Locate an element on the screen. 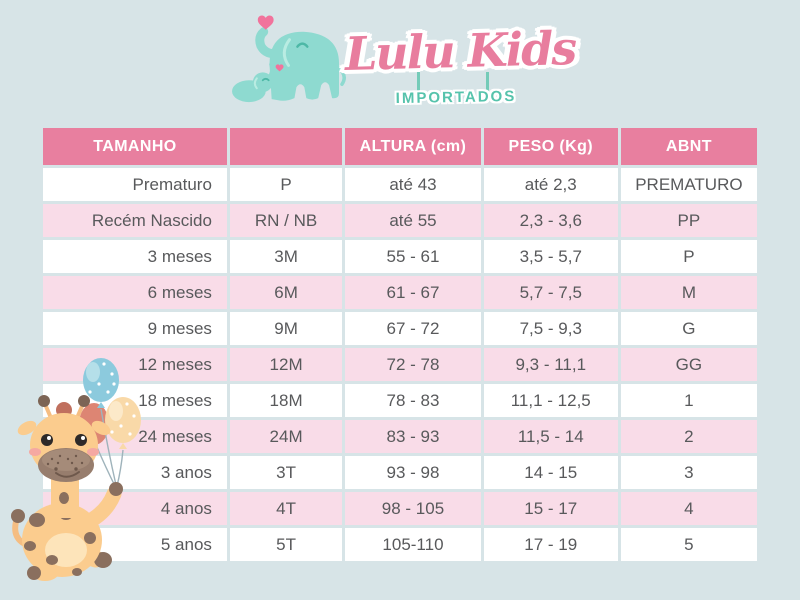 This screenshot has height=600, width=800. table-cell: 67 - 72 is located at coordinates (413, 328).